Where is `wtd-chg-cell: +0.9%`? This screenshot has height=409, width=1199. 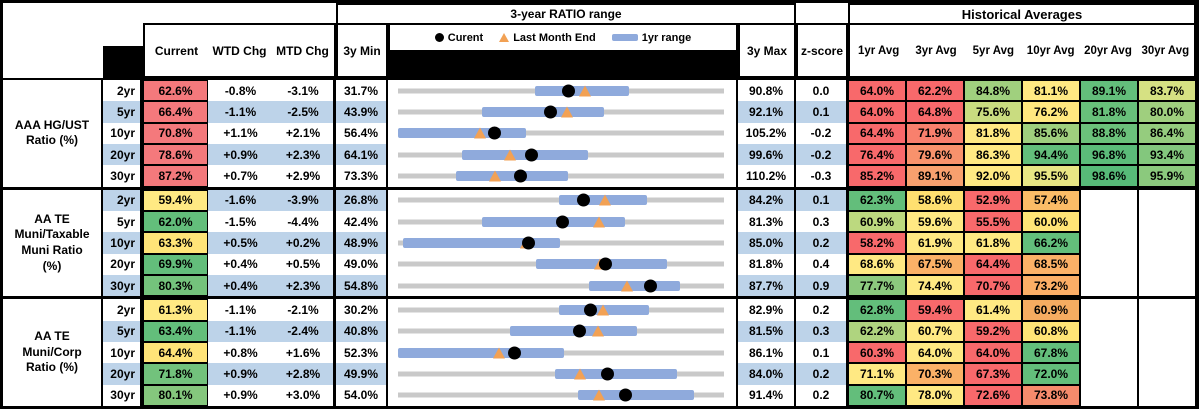 wtd-chg-cell: +0.9% is located at coordinates (240, 154).